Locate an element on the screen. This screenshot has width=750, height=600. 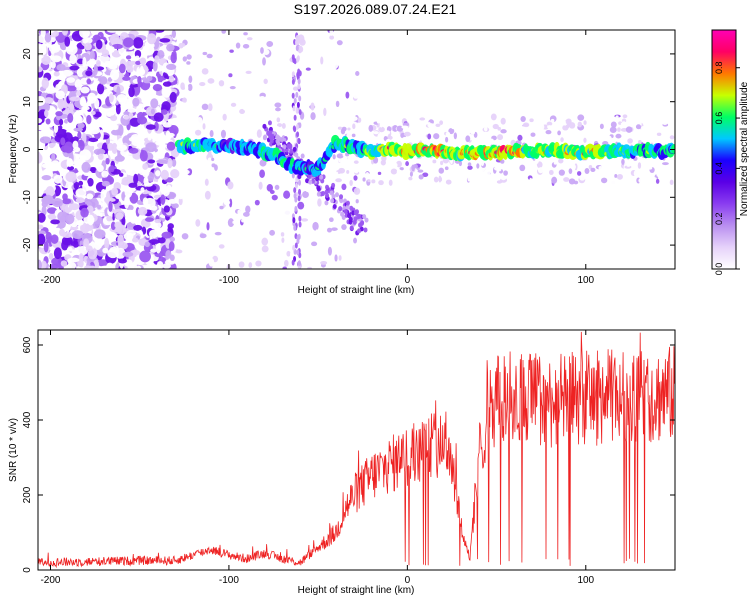
y-tick-label: -20 is located at coordinates (27, 244).